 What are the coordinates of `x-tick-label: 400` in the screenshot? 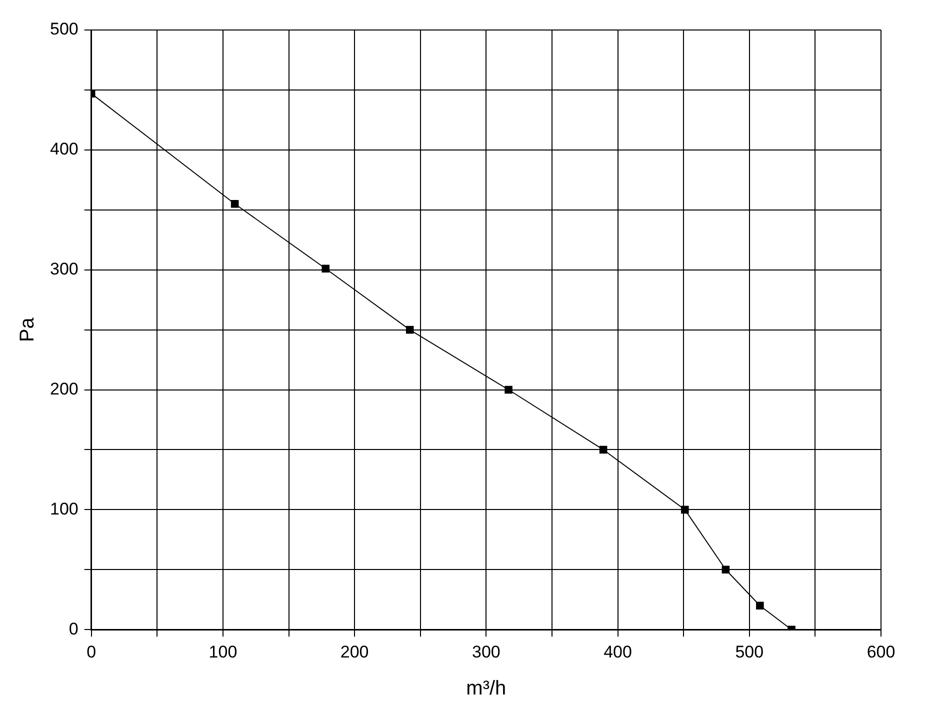 It's located at (618, 652).